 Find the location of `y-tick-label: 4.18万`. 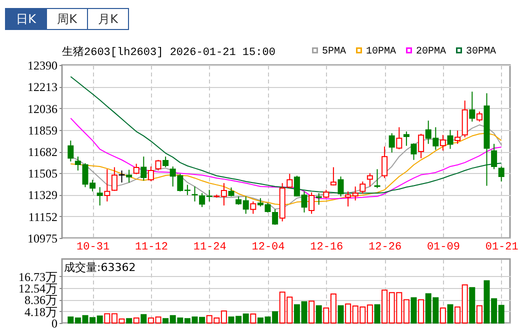

y-tick-label: 4.18万 is located at coordinates (41, 311).